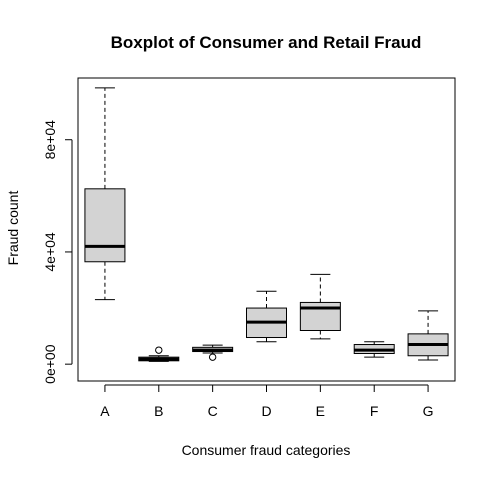  Describe the element at coordinates (374, 411) in the screenshot. I see `x-tick-label: F` at that location.